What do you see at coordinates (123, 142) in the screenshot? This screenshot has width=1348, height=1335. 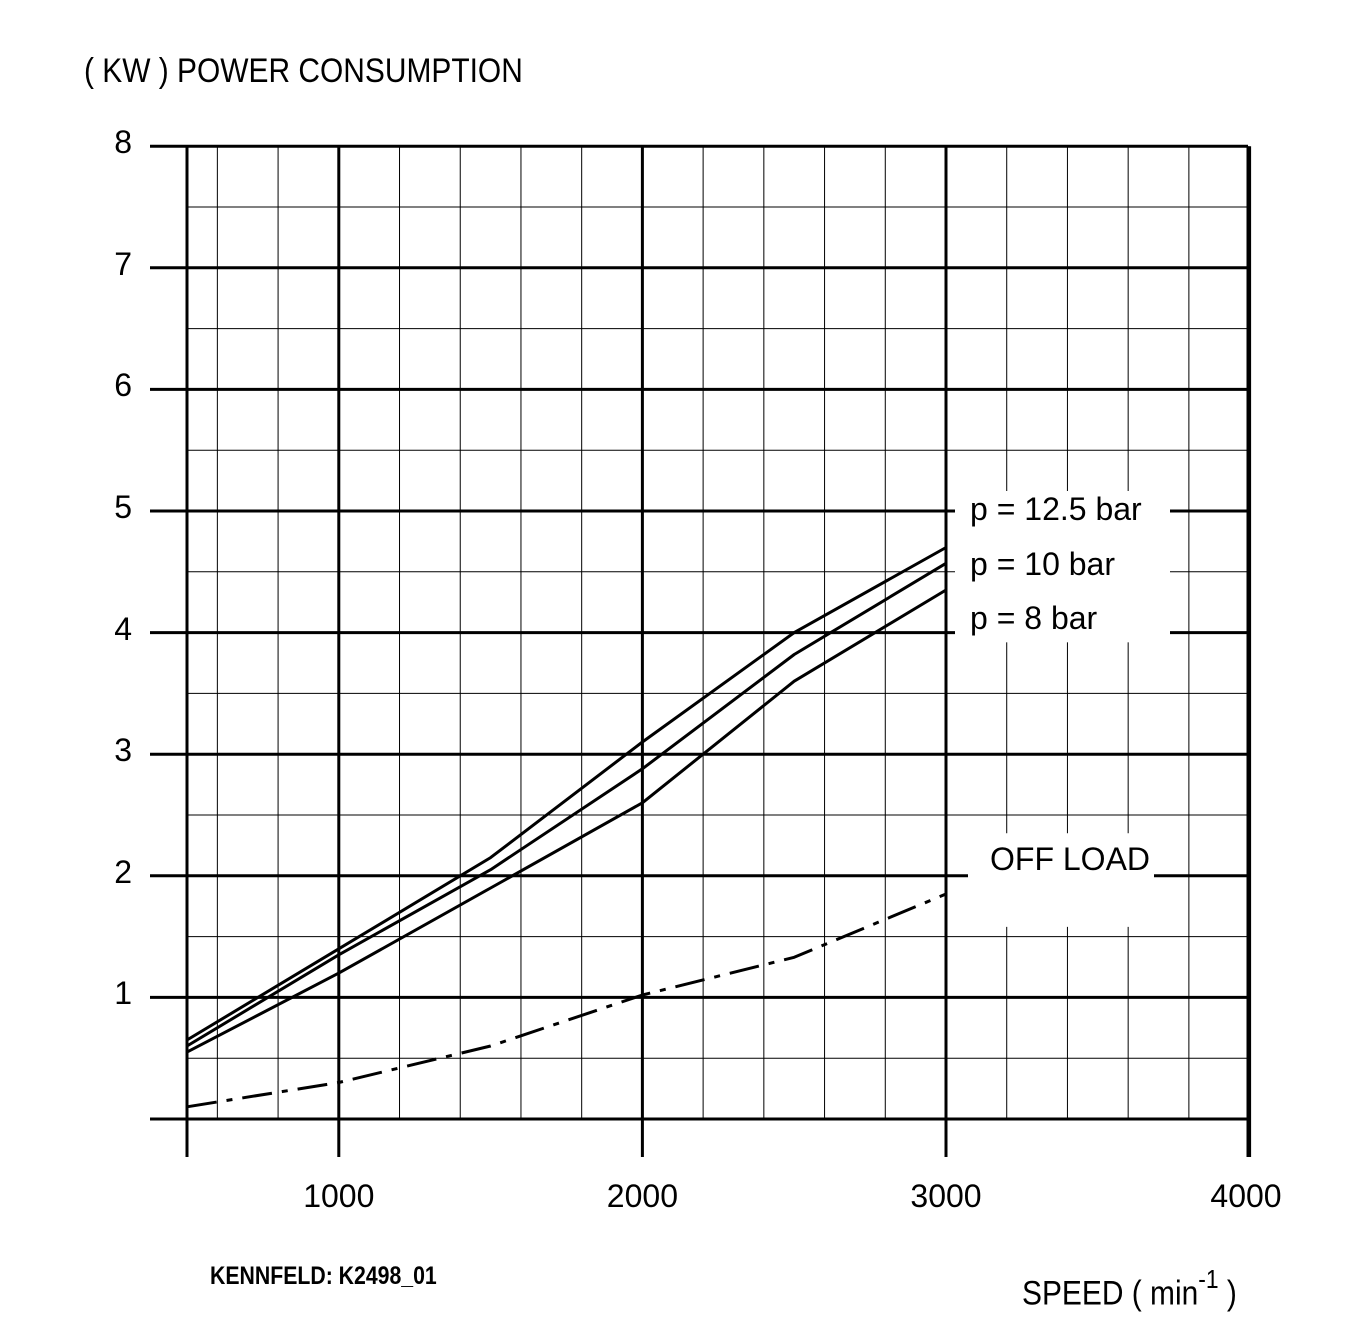 I see `y-tick-label: 8` at bounding box center [123, 142].